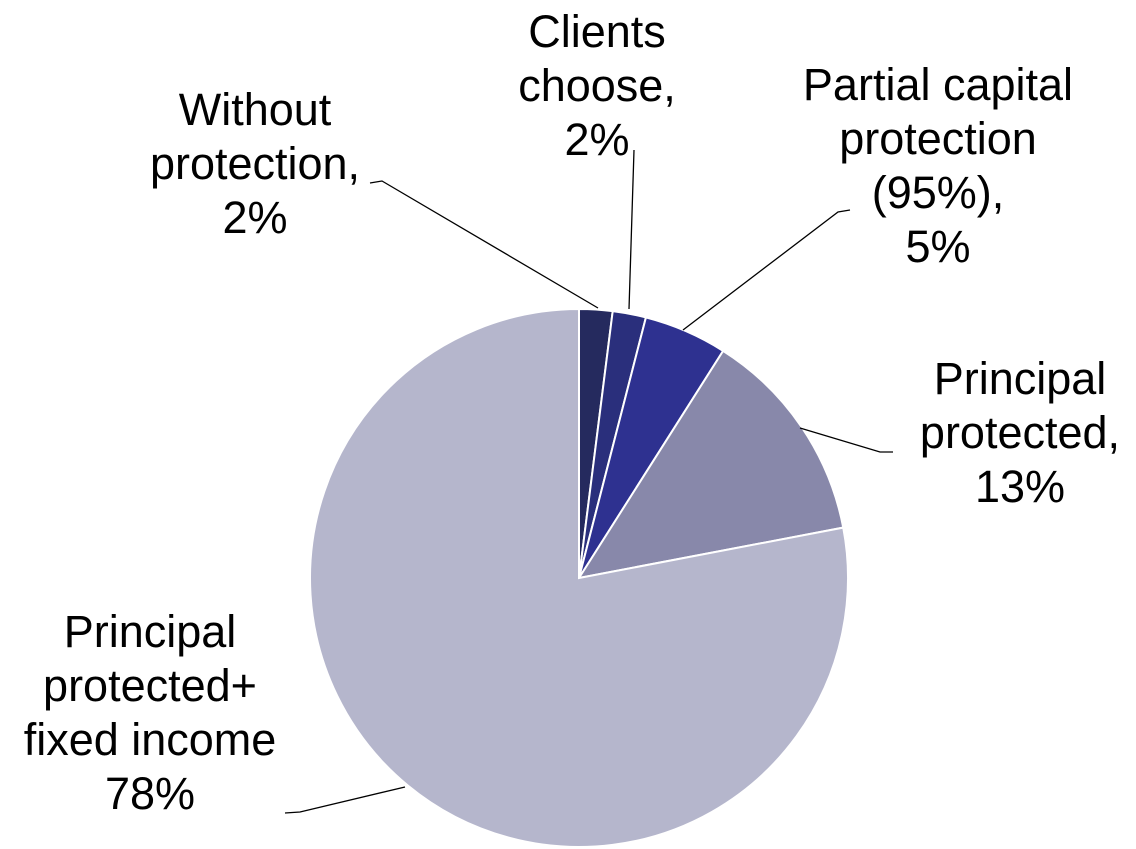  What do you see at coordinates (1020, 486) in the screenshot?
I see `value-label: 13%` at bounding box center [1020, 486].